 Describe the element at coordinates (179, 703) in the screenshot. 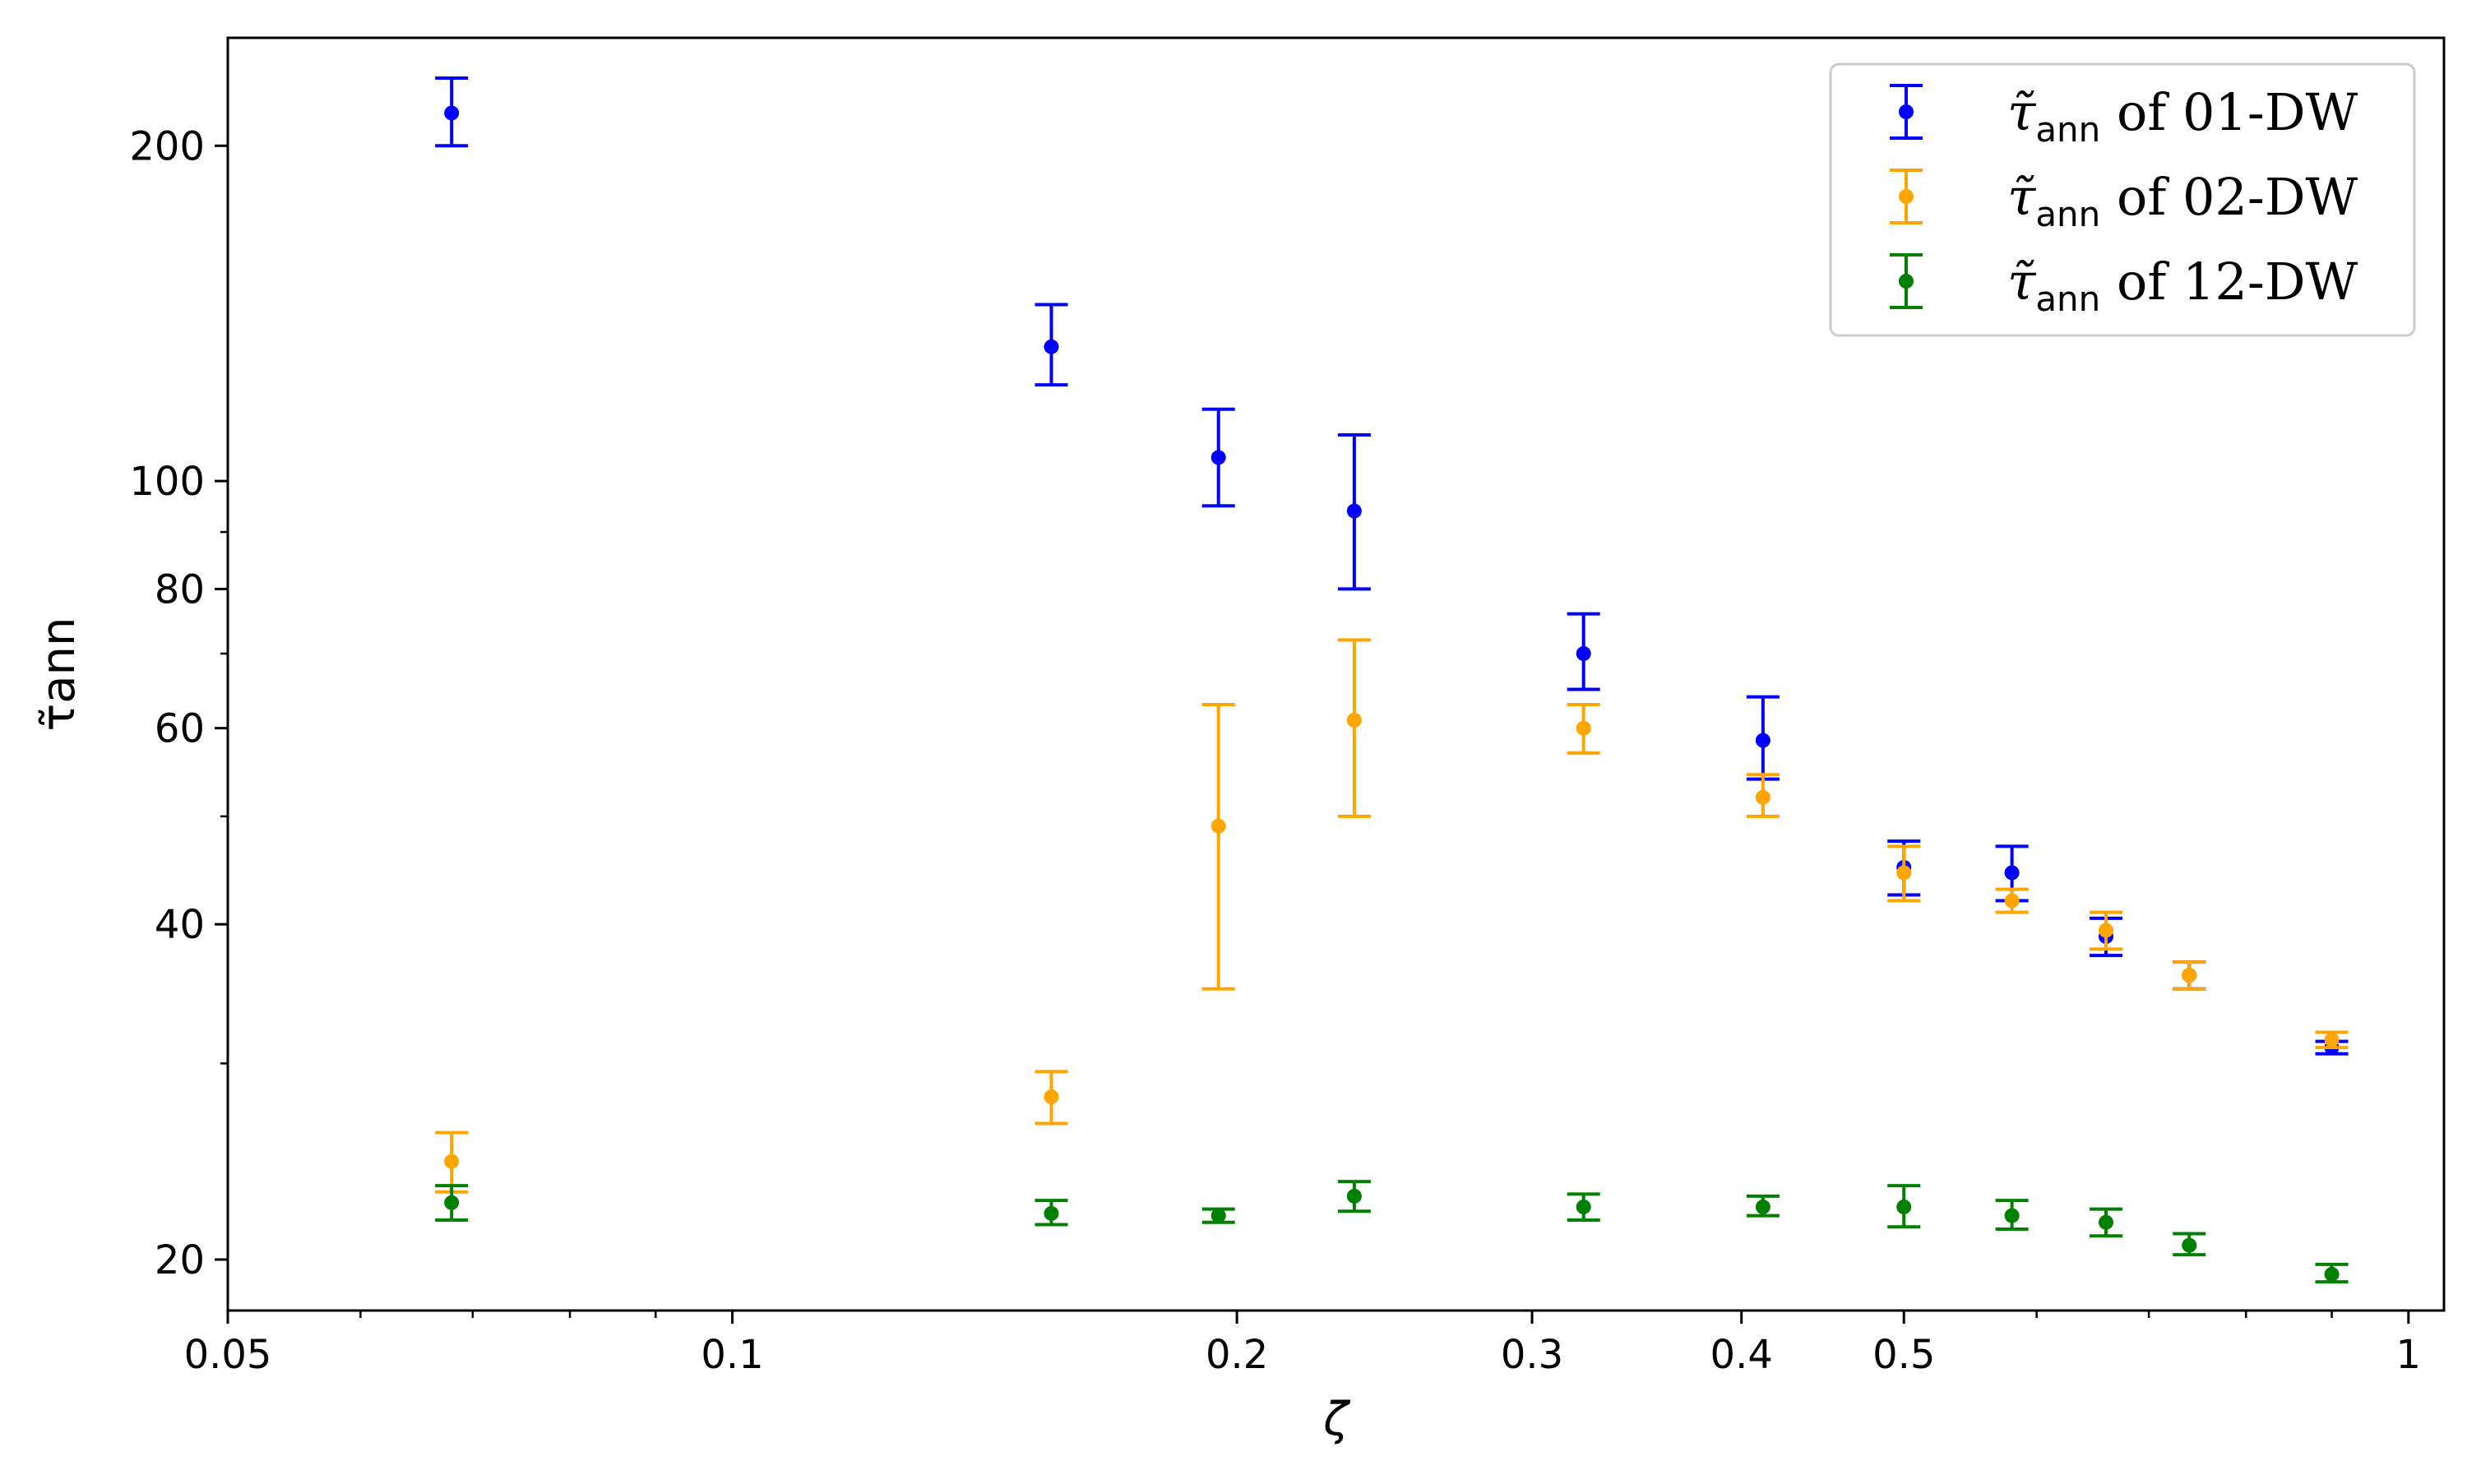

I see `y-axis: 20 40 60 80 100 200` at that location.